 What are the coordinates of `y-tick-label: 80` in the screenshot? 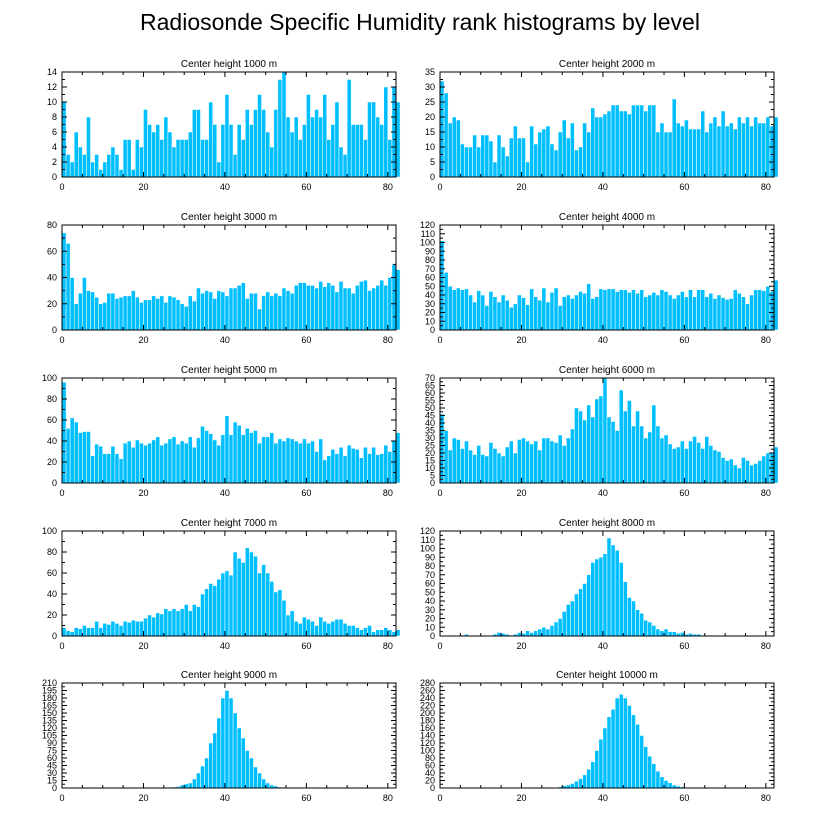 It's located at (52, 399).